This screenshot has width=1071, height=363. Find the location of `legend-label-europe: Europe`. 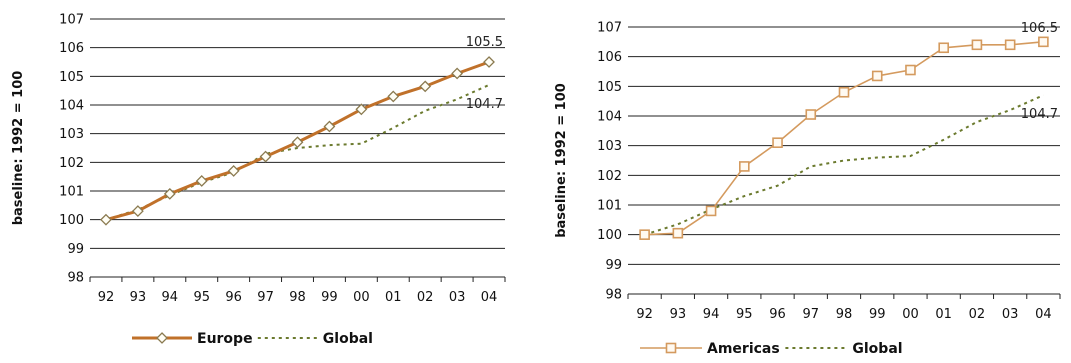

legend-label-europe: Europe is located at coordinates (225, 339).